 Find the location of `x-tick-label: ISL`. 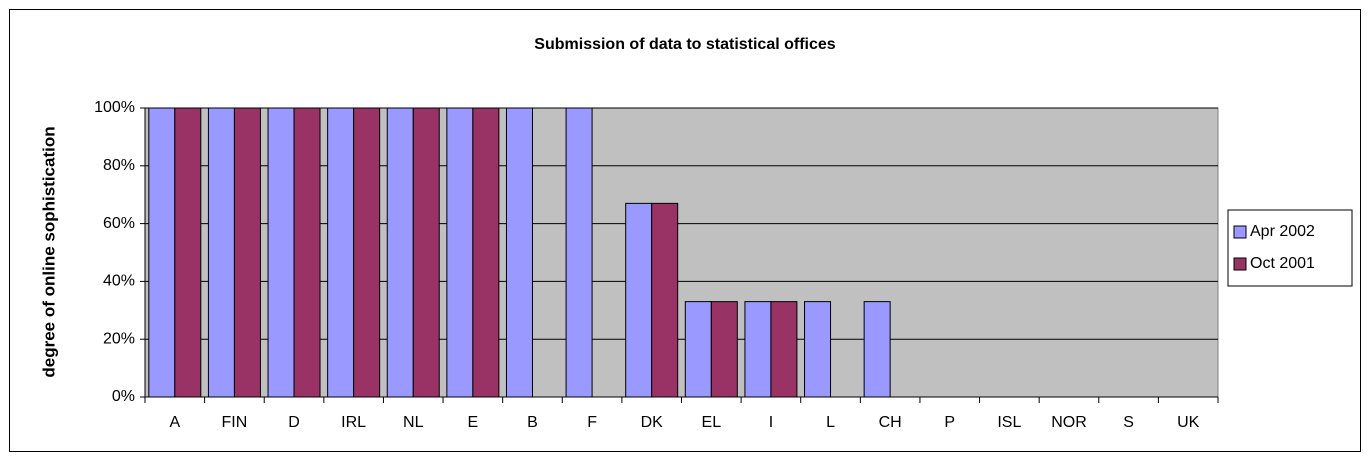

x-tick-label: ISL is located at coordinates (1009, 422).